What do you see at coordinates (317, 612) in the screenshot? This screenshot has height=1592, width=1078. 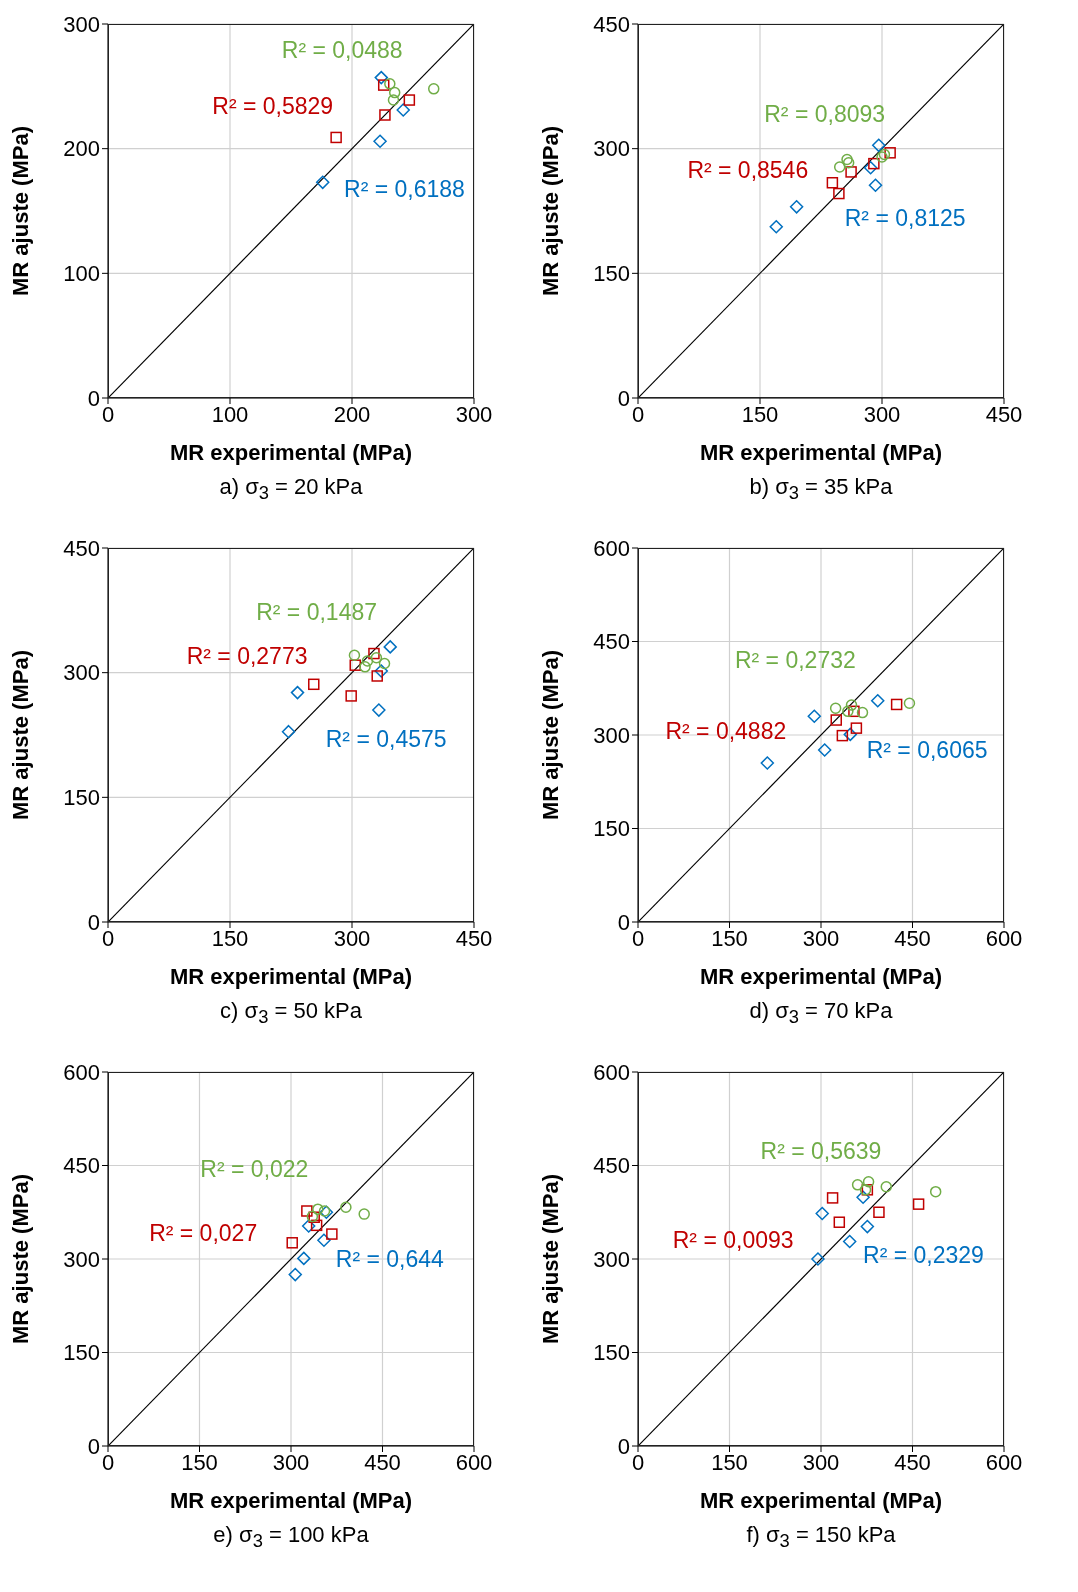 I see `annotation: R² = 0,1487` at bounding box center [317, 612].